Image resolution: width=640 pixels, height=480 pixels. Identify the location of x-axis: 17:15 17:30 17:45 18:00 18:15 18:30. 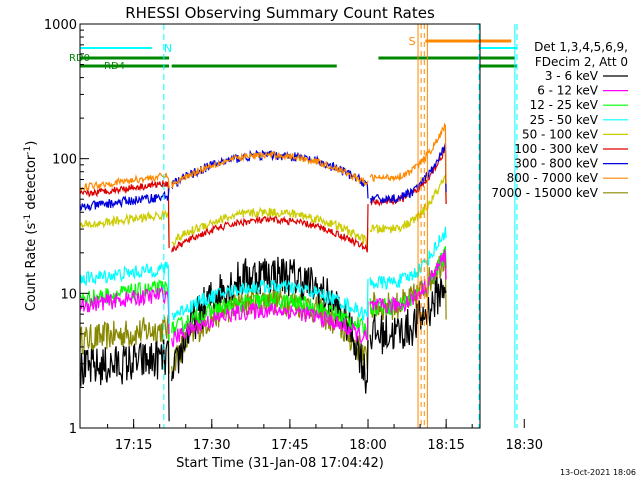
(325, 436).